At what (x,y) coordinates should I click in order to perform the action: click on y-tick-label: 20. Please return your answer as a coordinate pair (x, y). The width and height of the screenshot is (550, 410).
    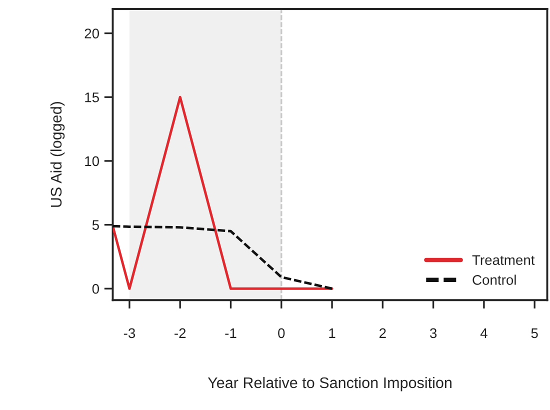
    Looking at the image, I should click on (92, 33).